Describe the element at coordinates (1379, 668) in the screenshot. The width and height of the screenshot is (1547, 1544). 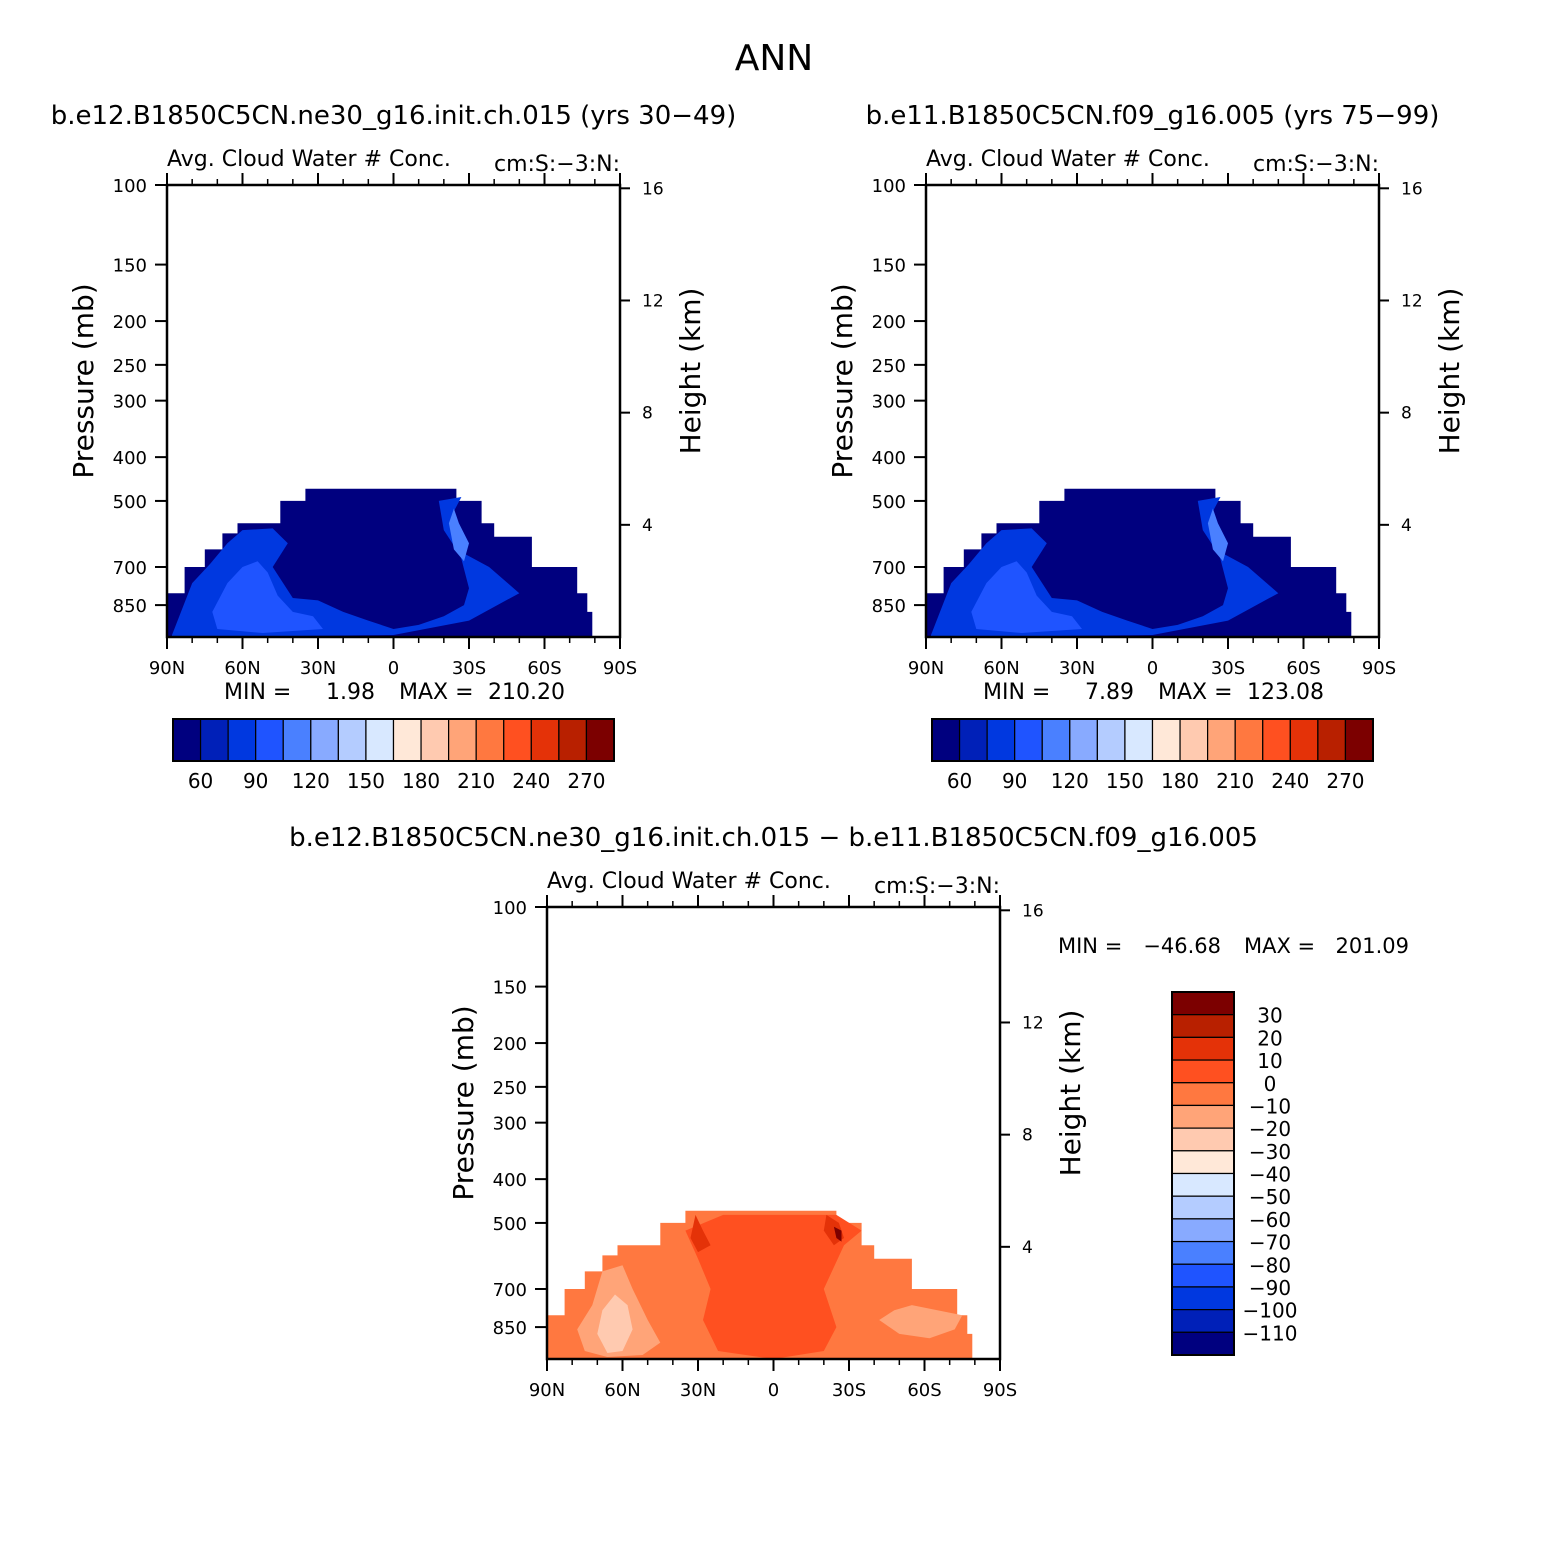
I see `x-tick-label: 90S` at that location.